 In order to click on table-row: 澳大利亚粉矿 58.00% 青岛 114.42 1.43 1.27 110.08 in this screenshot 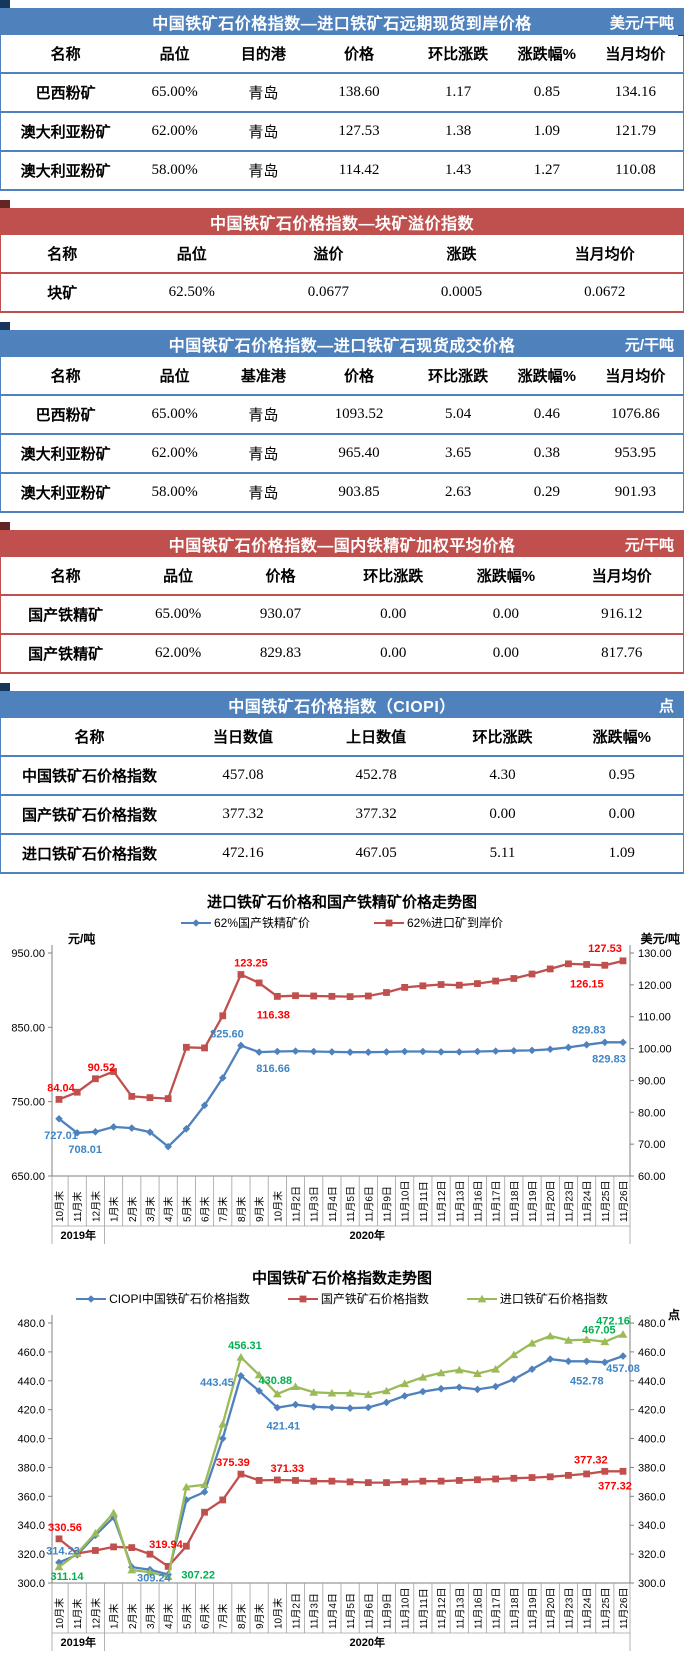, I will do `click(342, 171)`.